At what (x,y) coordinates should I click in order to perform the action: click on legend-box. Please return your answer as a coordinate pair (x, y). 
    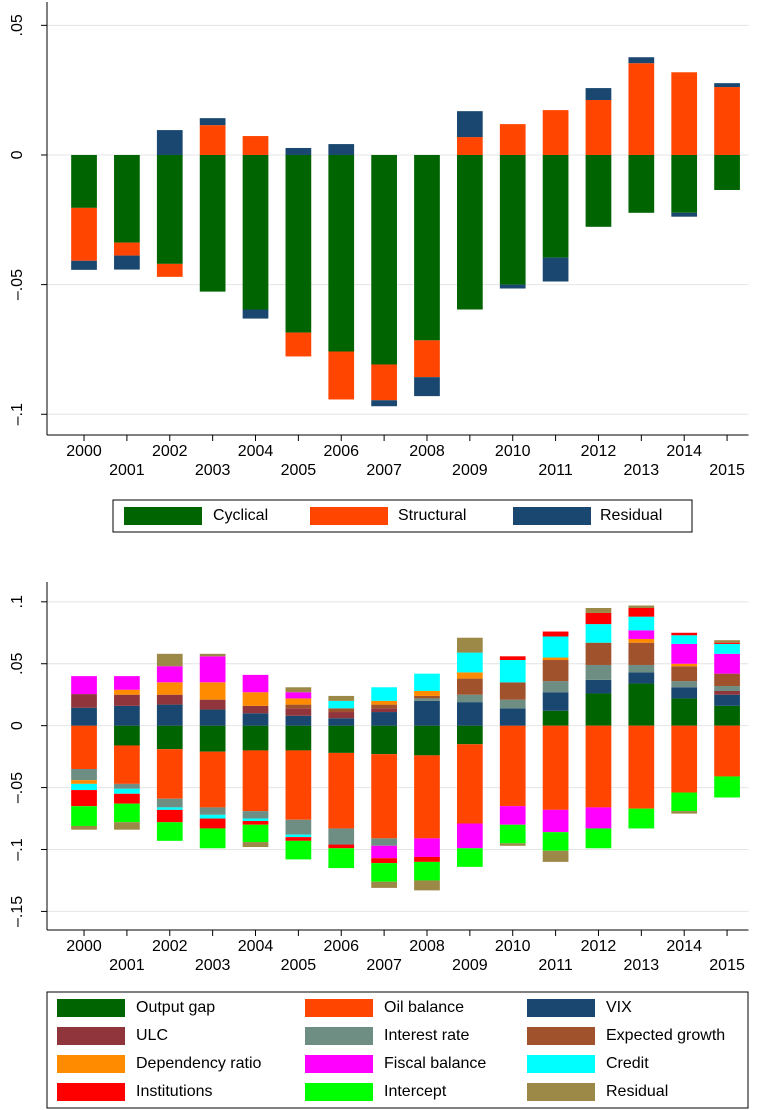
    Looking at the image, I should click on (402, 516).